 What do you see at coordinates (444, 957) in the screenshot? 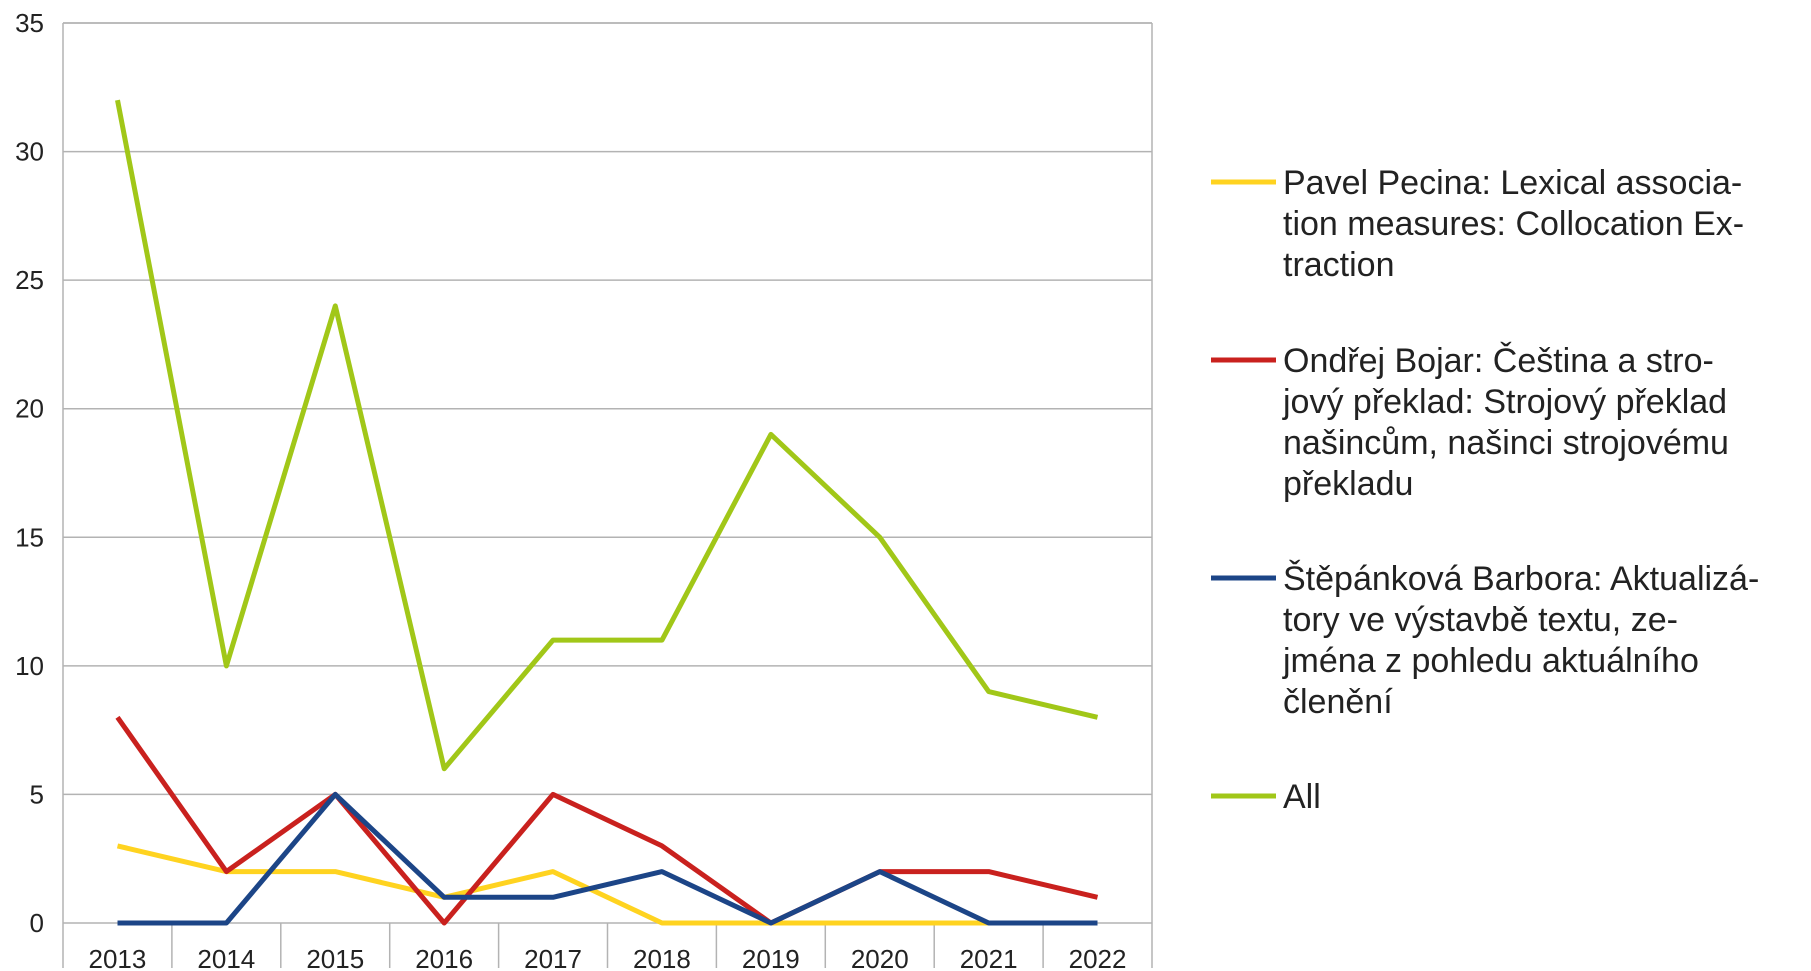
I see `x-tick-label: 2016` at bounding box center [444, 957].